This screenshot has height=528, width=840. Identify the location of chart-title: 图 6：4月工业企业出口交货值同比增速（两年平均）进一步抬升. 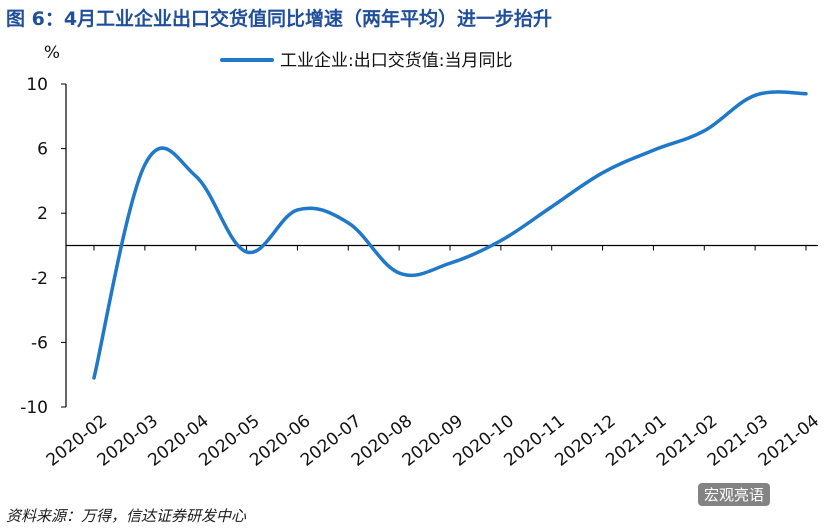
(279, 19).